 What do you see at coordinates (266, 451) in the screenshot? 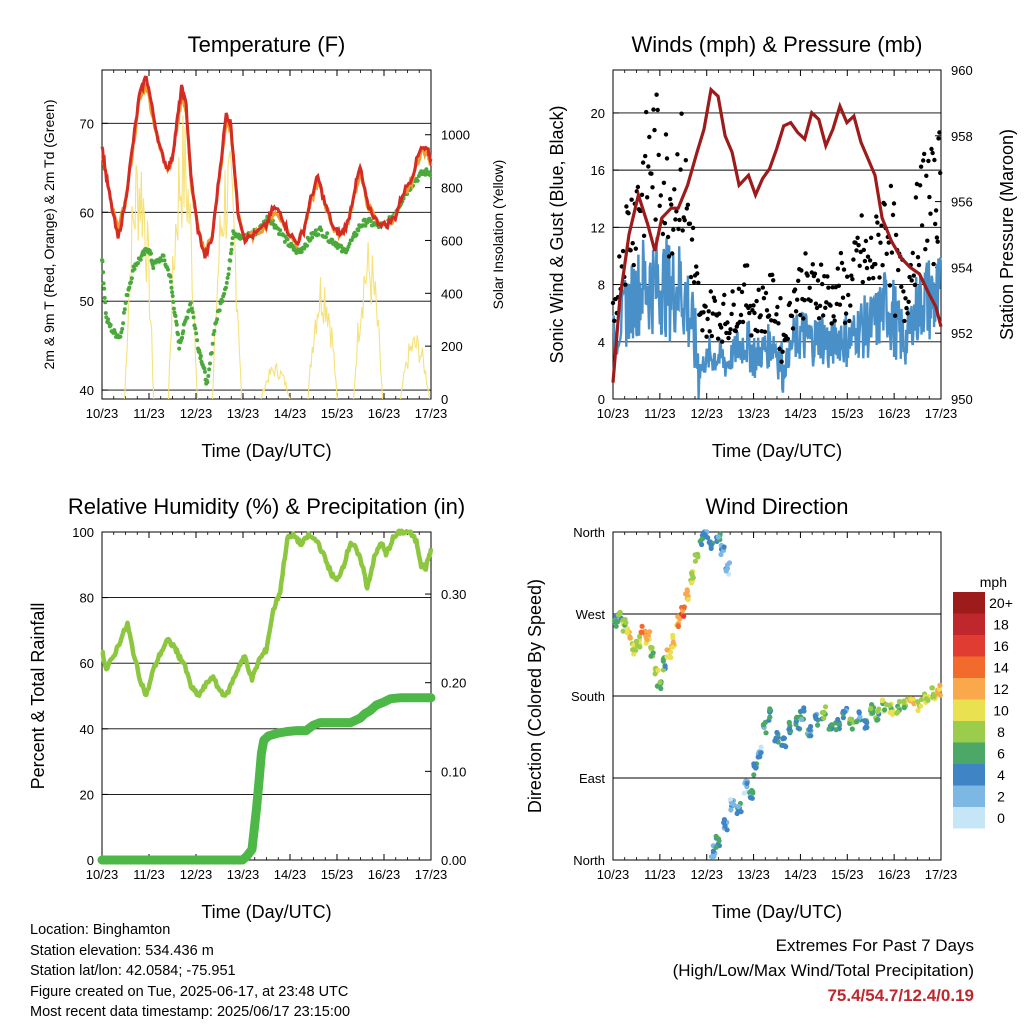
I see `x-axis-label: Time (Day/UTC)` at bounding box center [266, 451].